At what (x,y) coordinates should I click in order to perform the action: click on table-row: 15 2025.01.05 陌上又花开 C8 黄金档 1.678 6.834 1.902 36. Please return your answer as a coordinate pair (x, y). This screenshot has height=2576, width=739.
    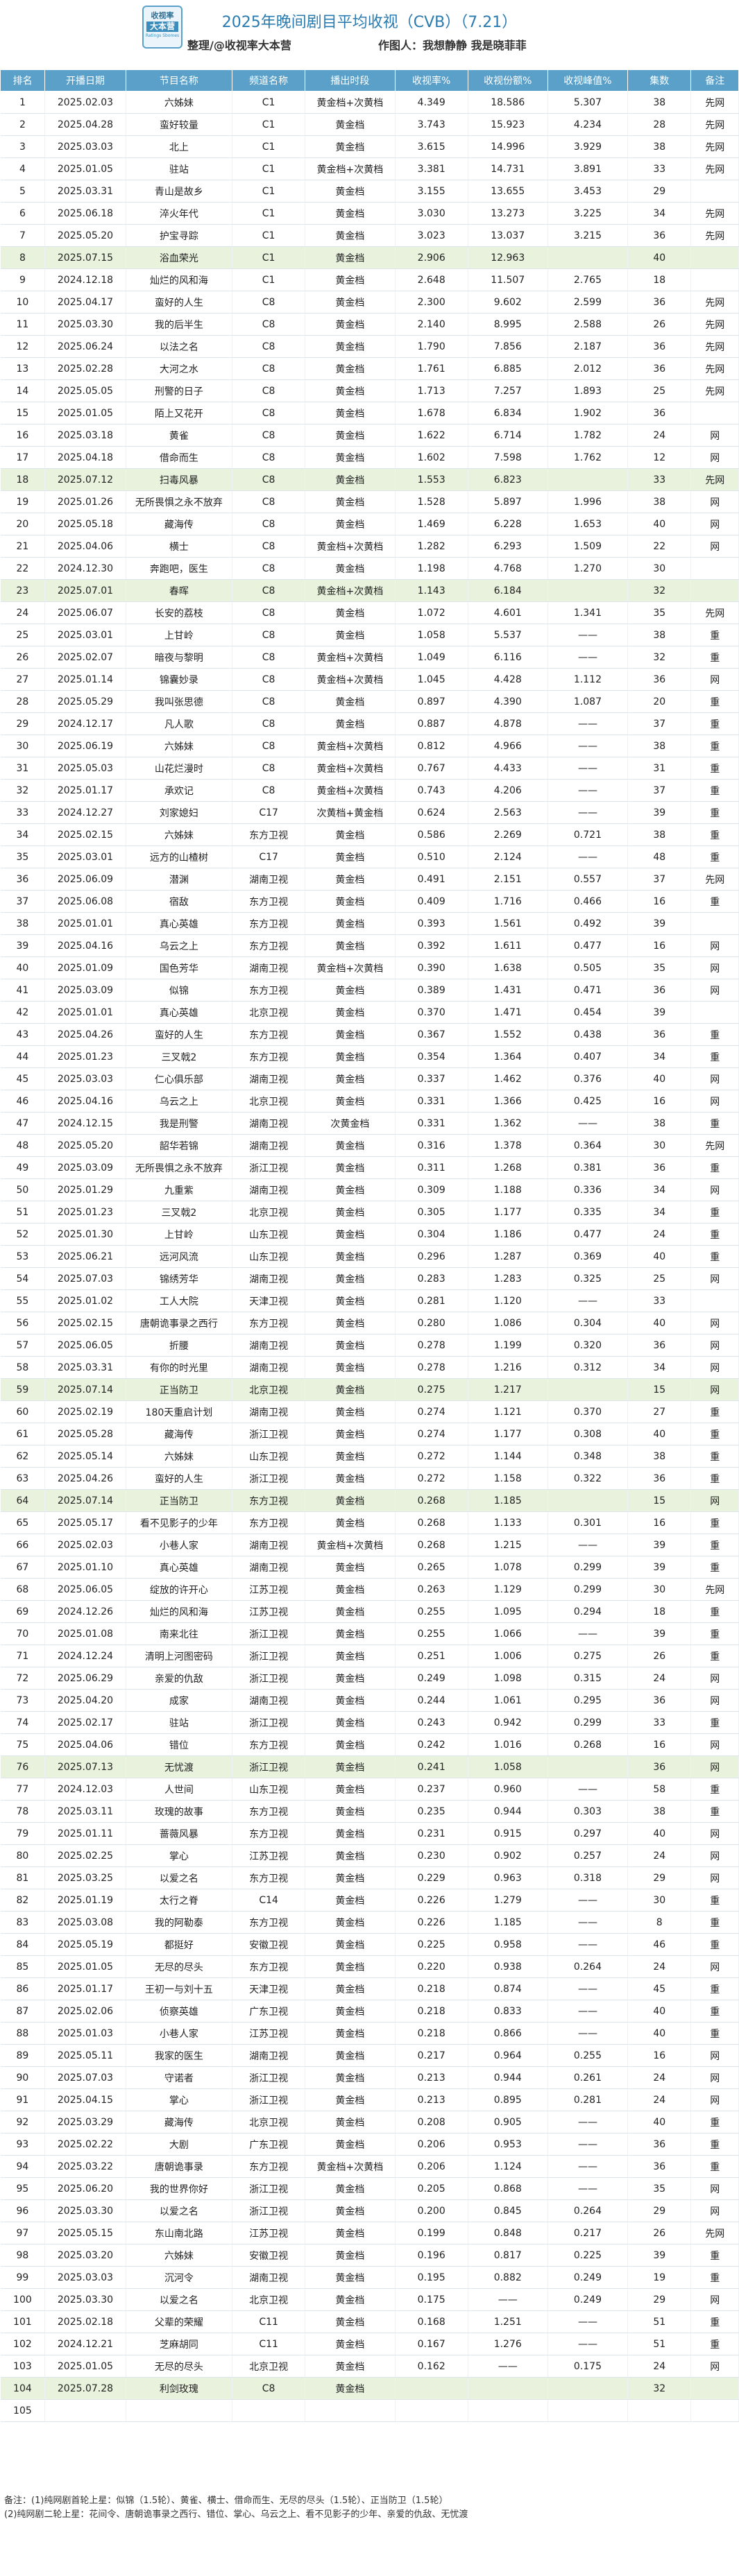
    Looking at the image, I should click on (369, 413).